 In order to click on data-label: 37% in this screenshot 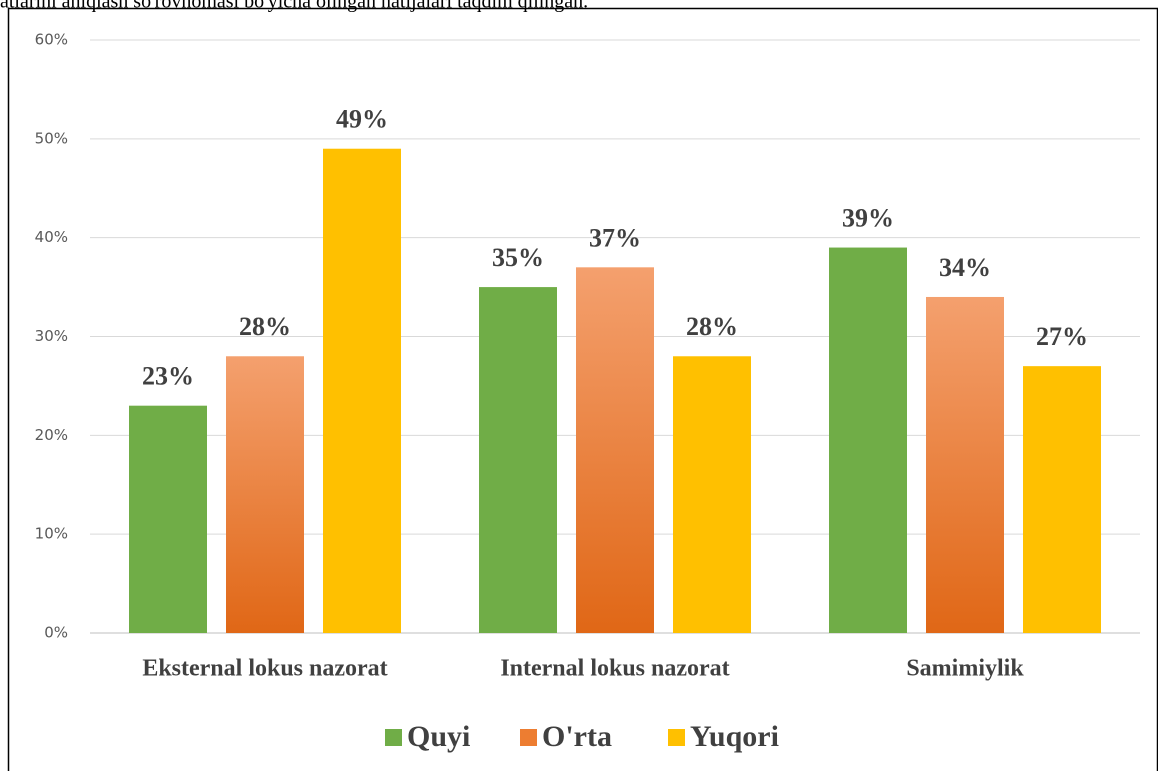, I will do `click(615, 237)`.